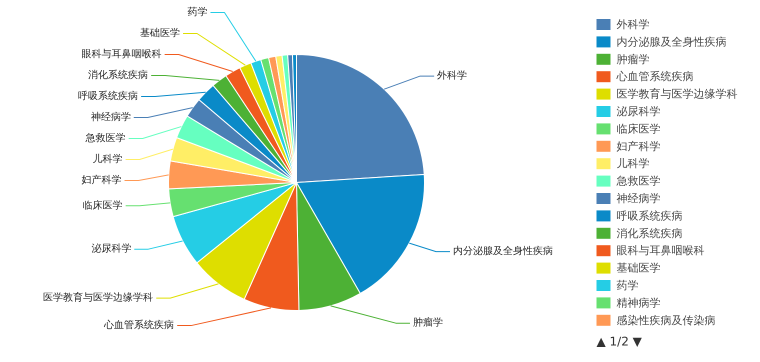 This screenshot has height=362, width=760. What do you see at coordinates (677, 94) in the screenshot?
I see `legend-label: 医学教育与医学边缘学科` at bounding box center [677, 94].